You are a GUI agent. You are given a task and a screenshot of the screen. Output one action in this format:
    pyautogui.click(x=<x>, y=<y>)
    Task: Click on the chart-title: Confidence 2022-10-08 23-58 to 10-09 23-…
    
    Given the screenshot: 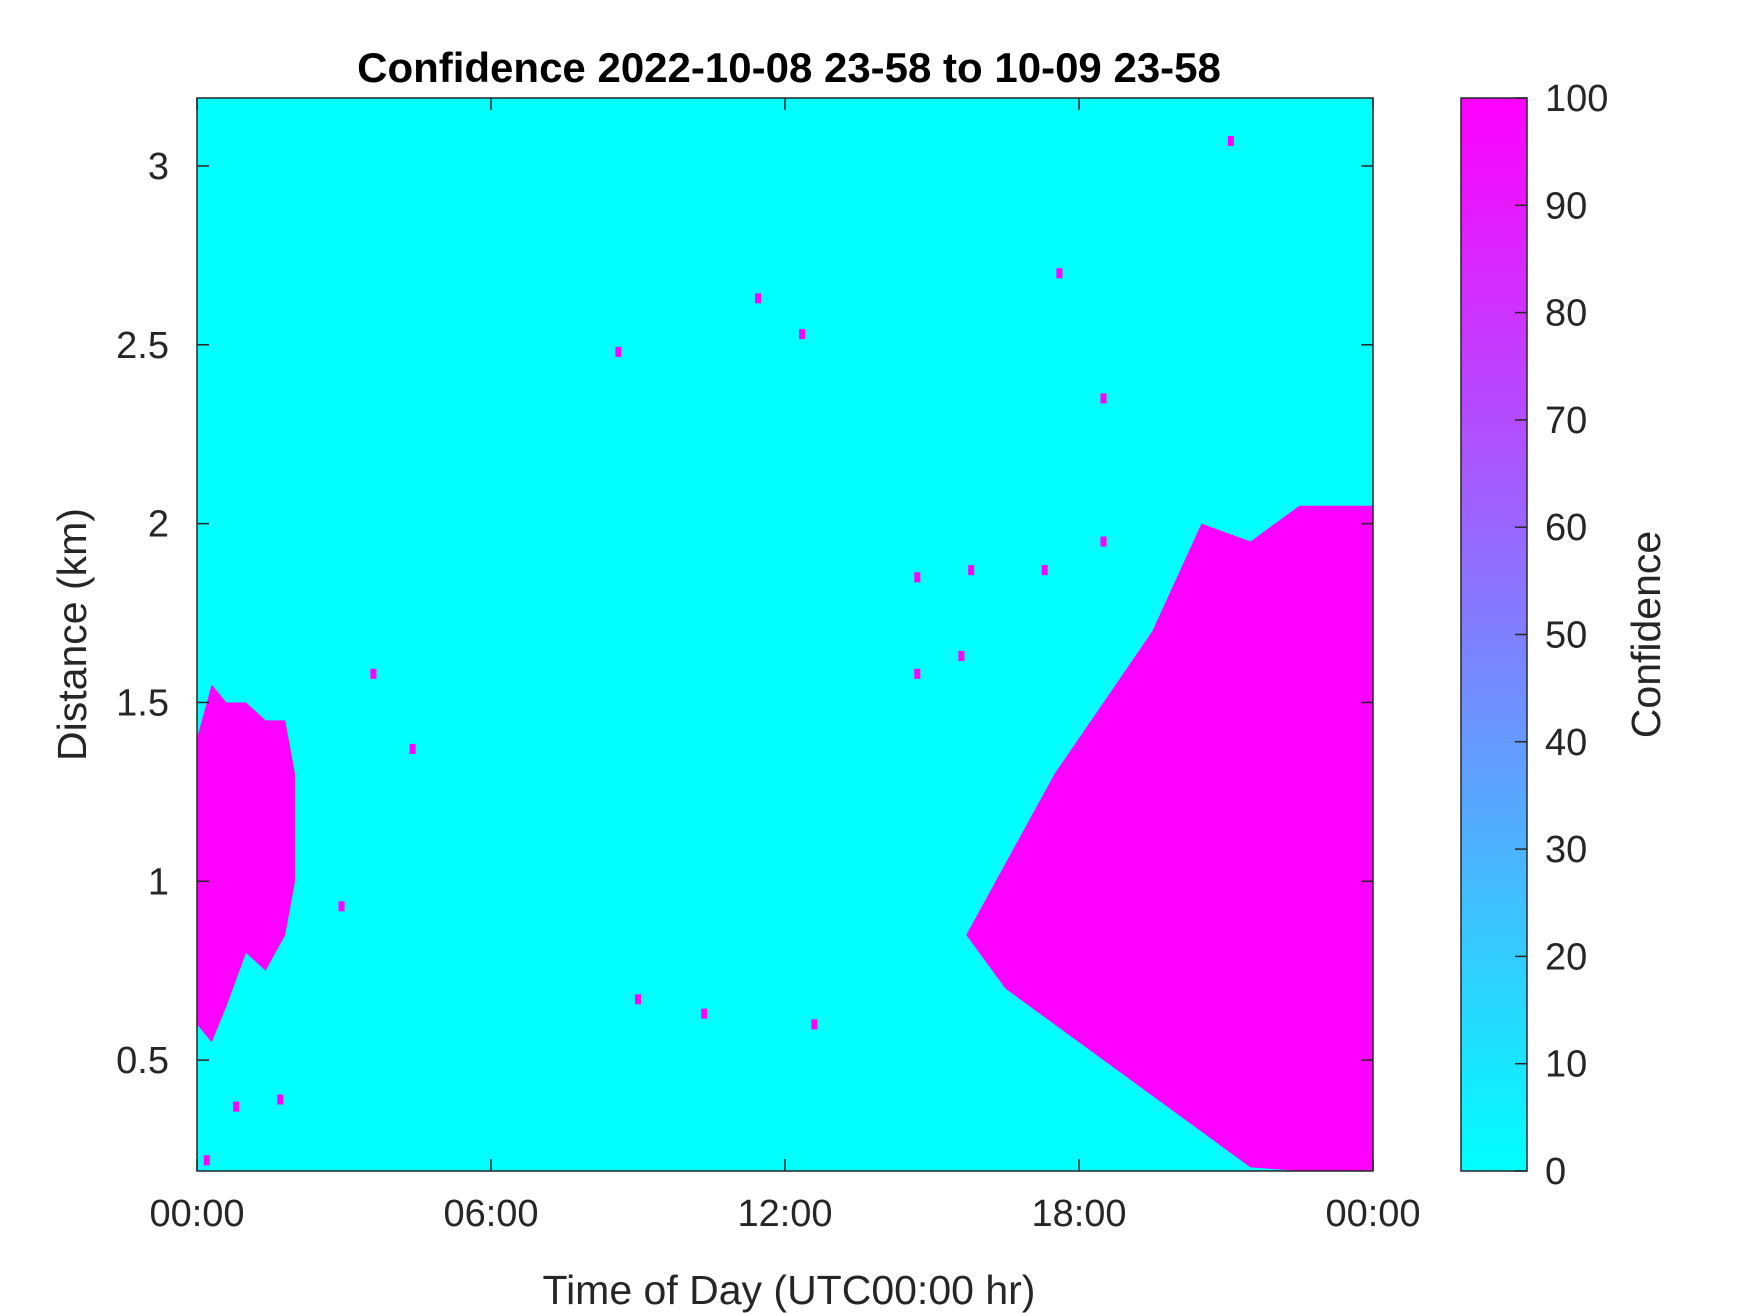 What is the action you would take?
    pyautogui.click(x=789, y=67)
    